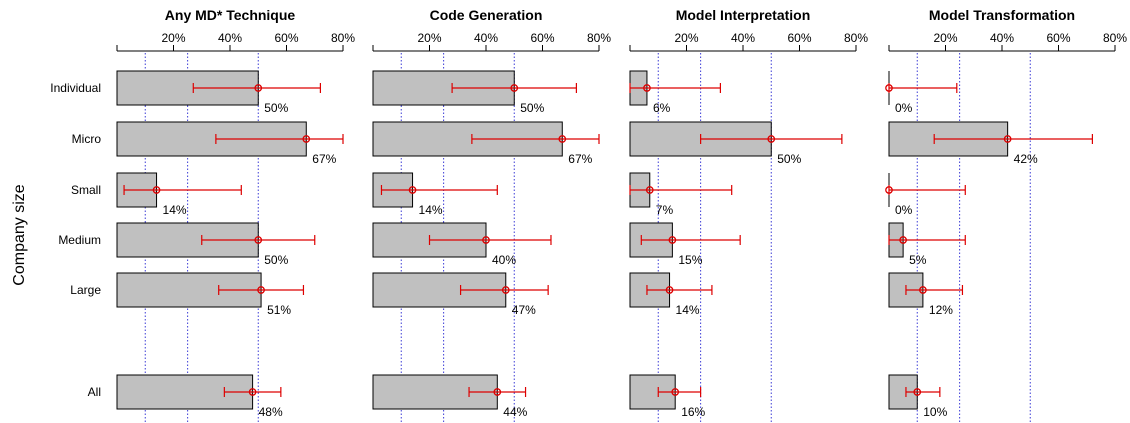 This screenshot has height=423, width=1130. Describe the element at coordinates (662, 108) in the screenshot. I see `value-label: 6%` at that location.